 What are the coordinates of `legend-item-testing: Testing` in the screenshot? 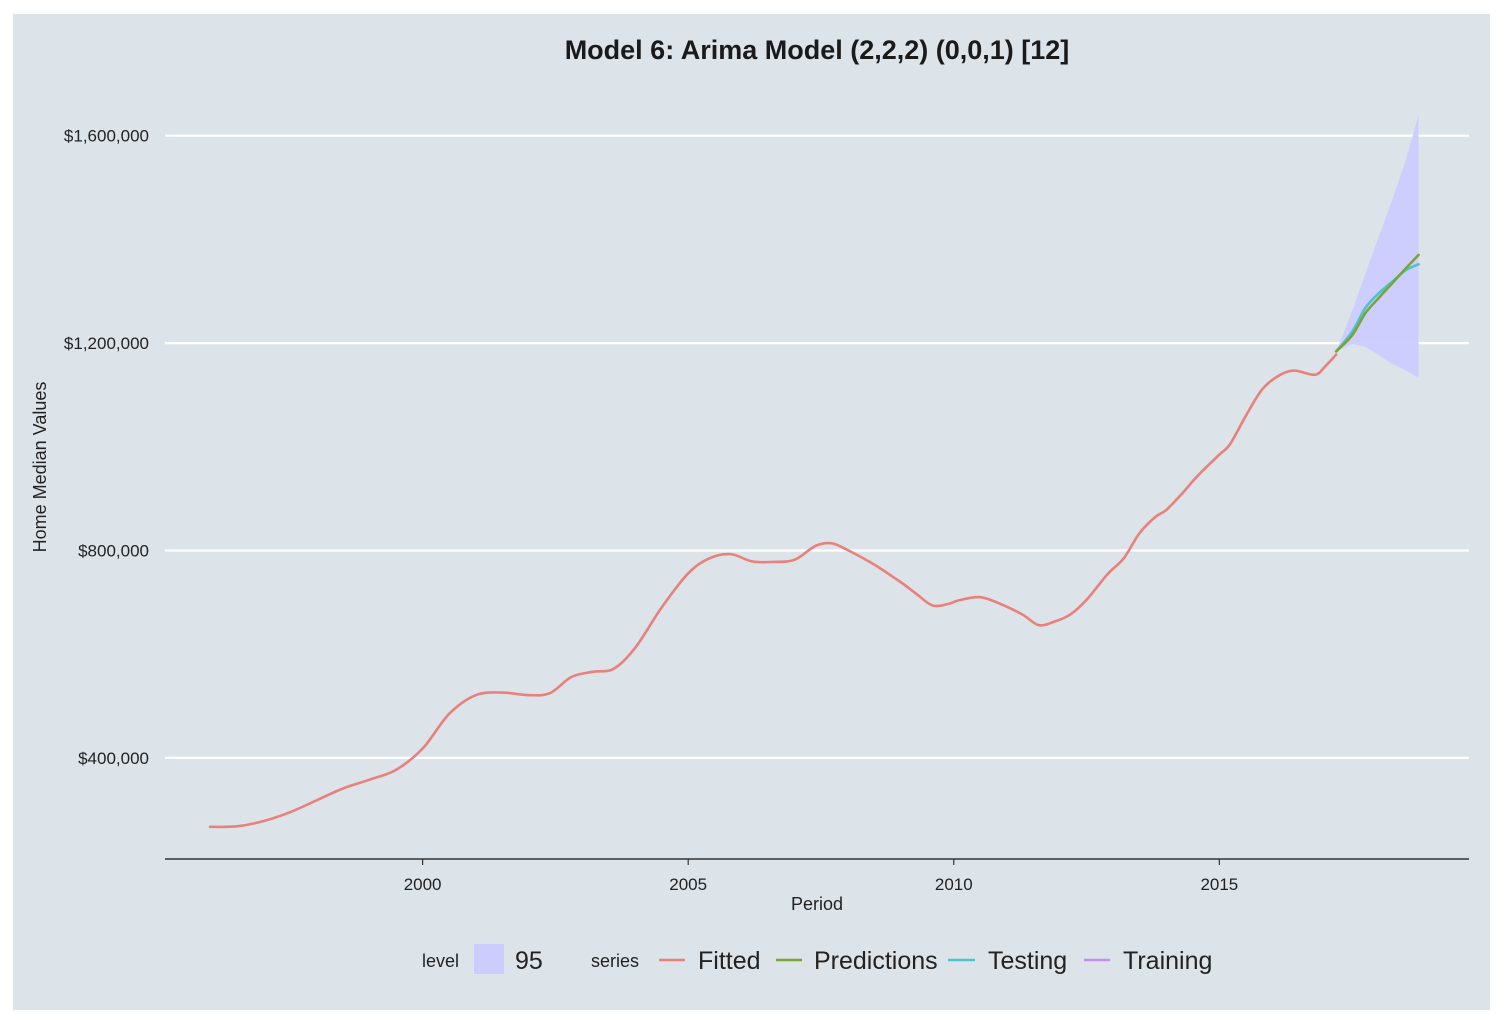 It's located at (1027, 961).